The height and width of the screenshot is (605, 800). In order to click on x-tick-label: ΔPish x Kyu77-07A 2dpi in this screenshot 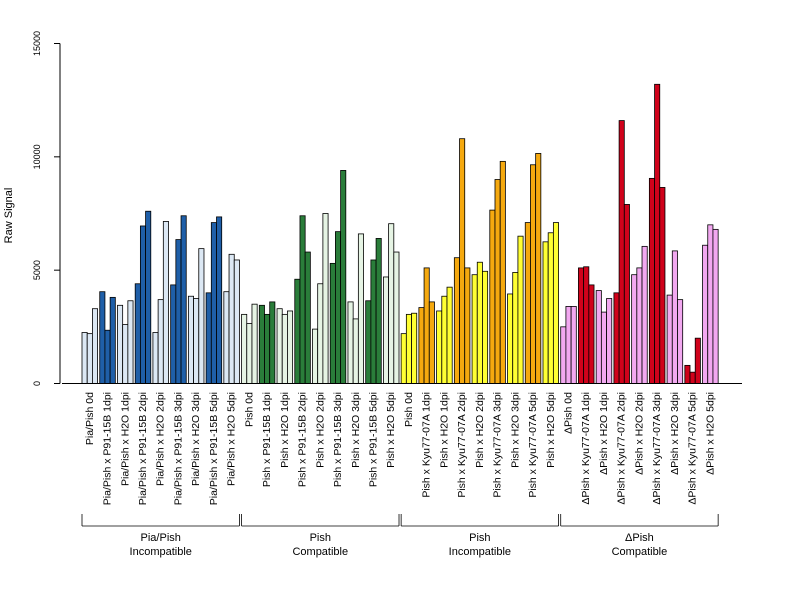, I will do `click(622, 448)`.